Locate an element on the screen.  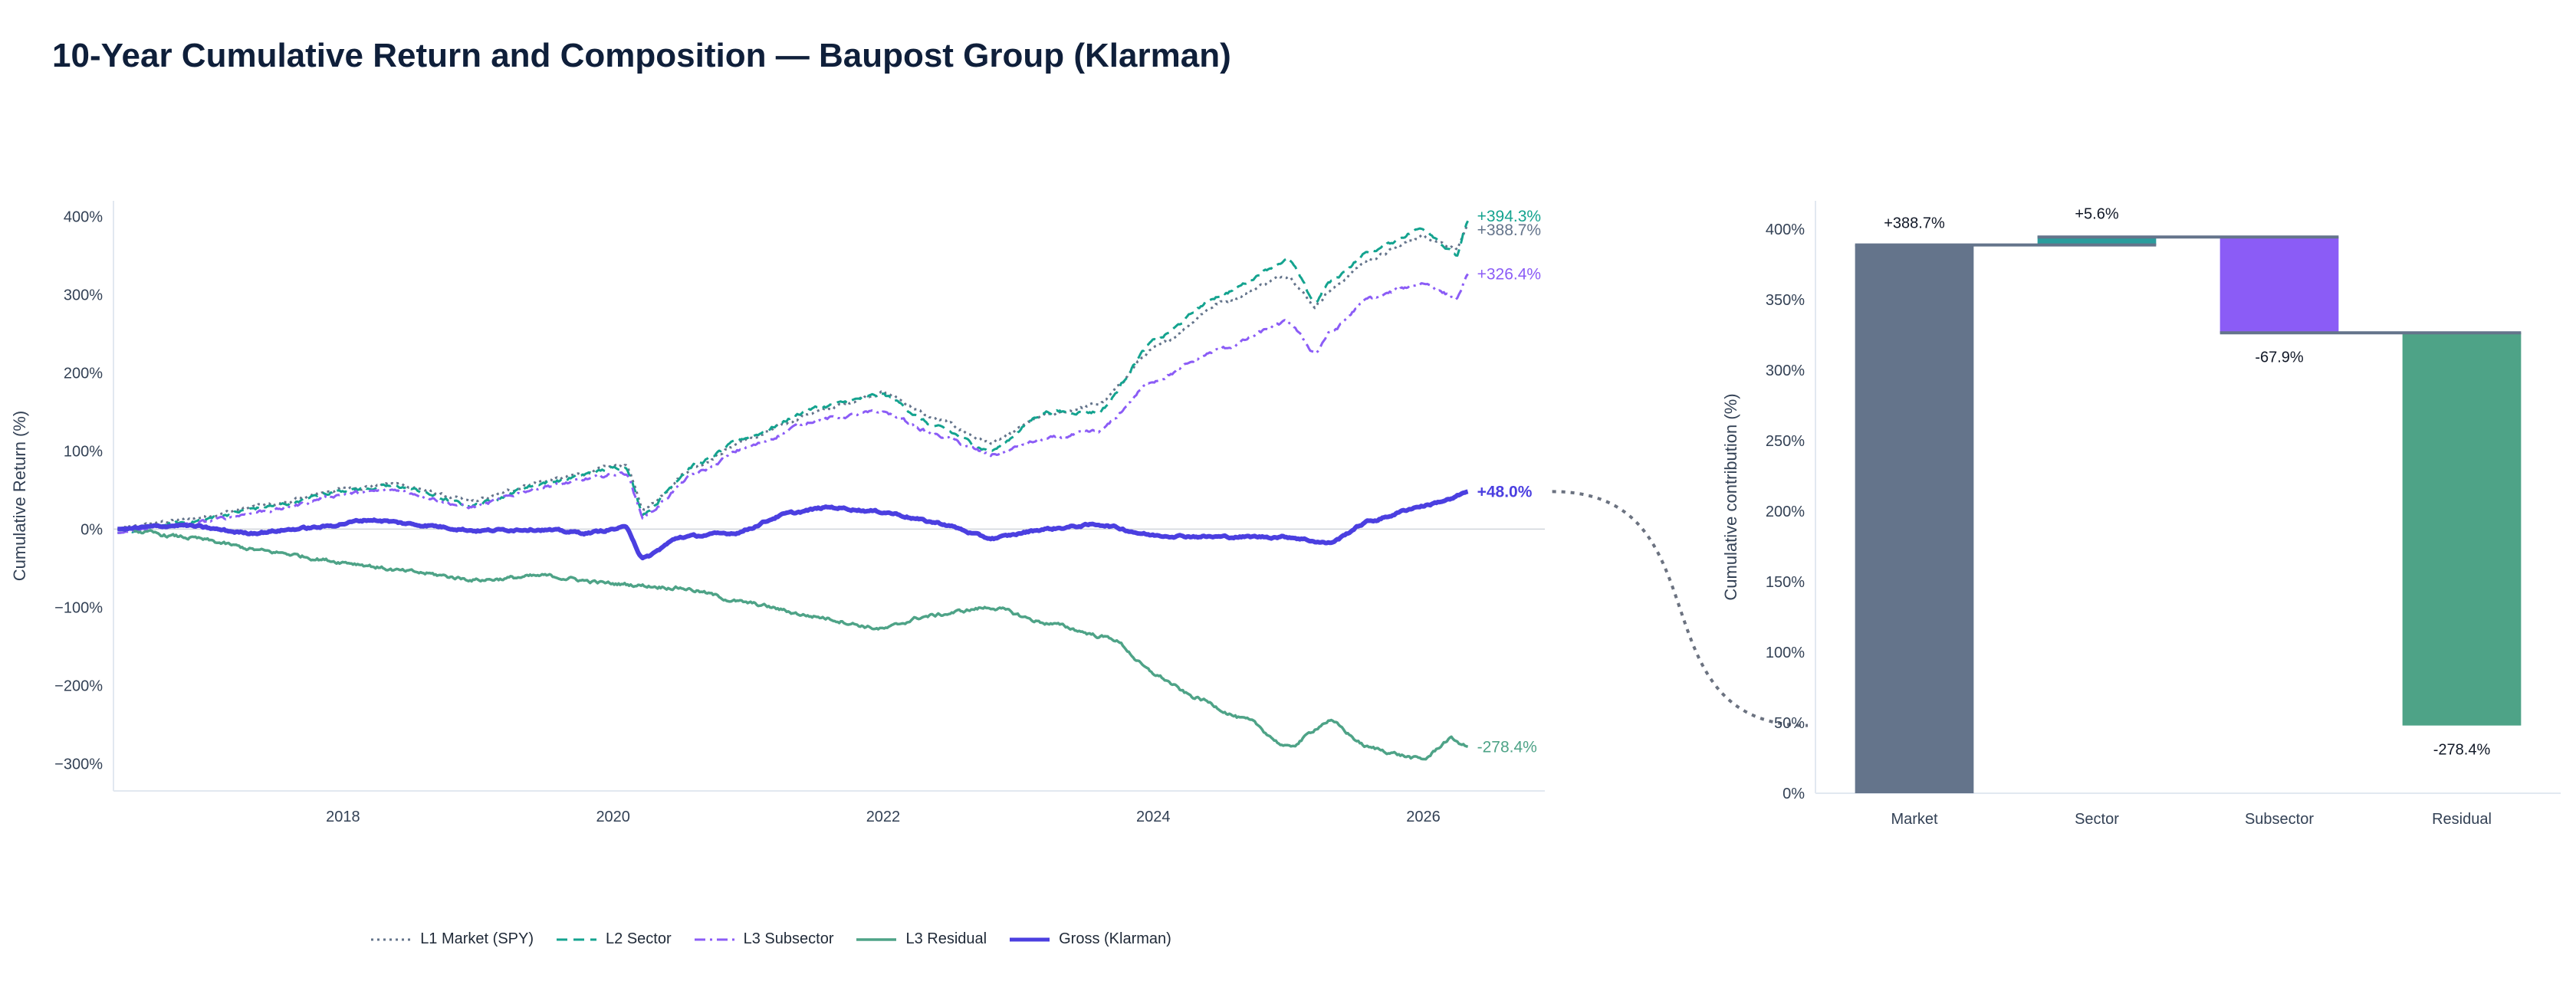
bar-label-market: +388.7% is located at coordinates (1915, 223).